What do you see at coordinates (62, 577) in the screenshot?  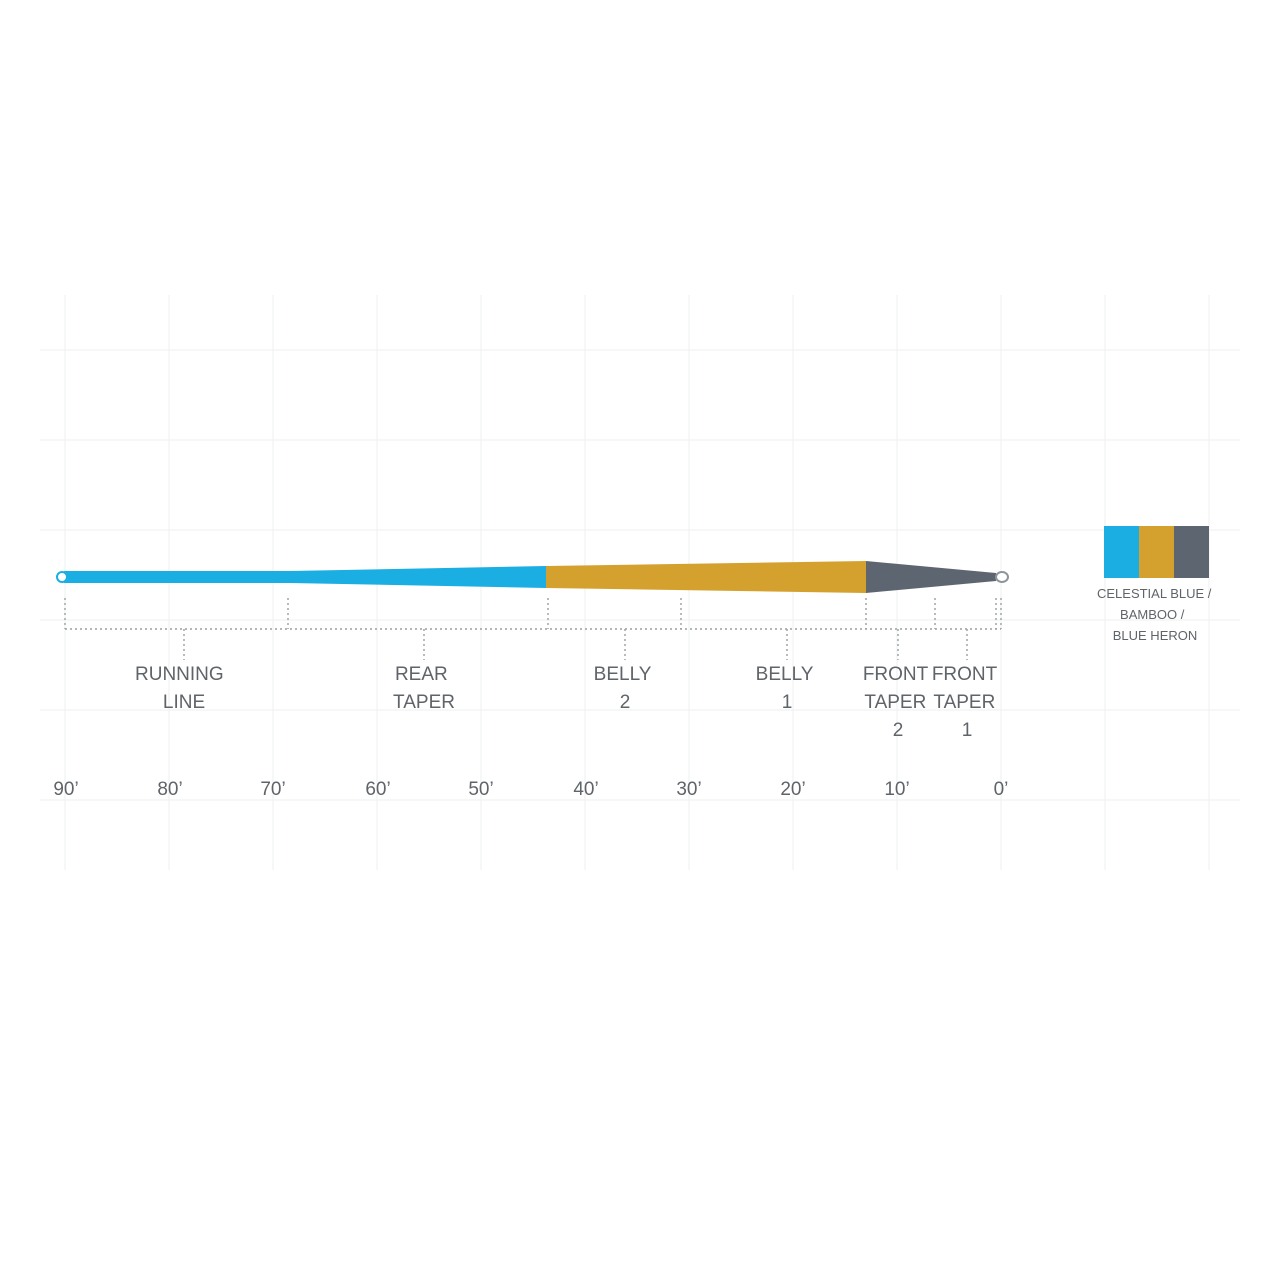 I see `rear-loop-icon` at bounding box center [62, 577].